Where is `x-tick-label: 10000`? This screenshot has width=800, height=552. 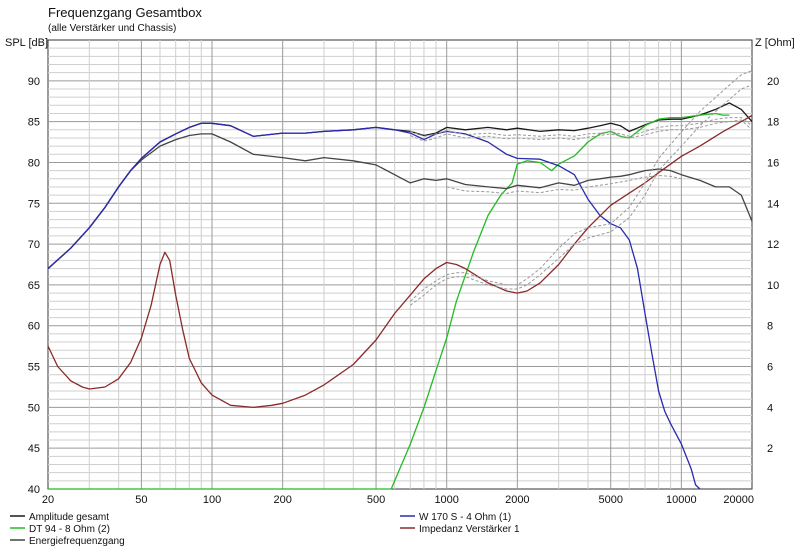
x-tick-label: 10000 is located at coordinates (681, 500).